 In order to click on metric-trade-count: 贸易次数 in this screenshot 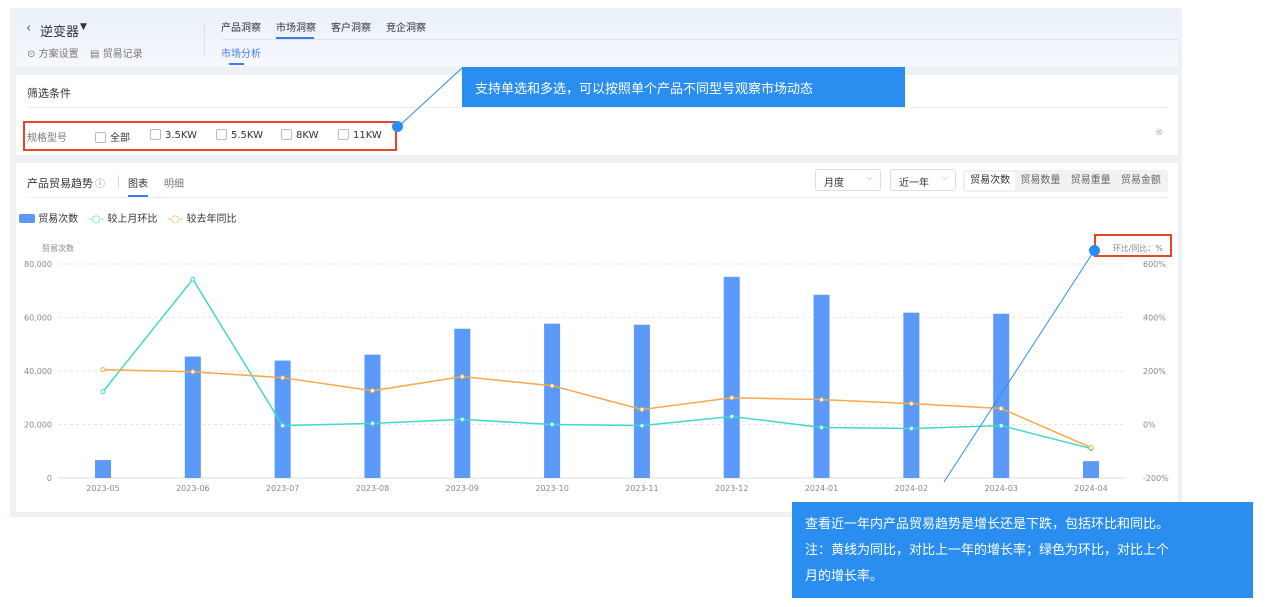, I will do `click(990, 181)`.